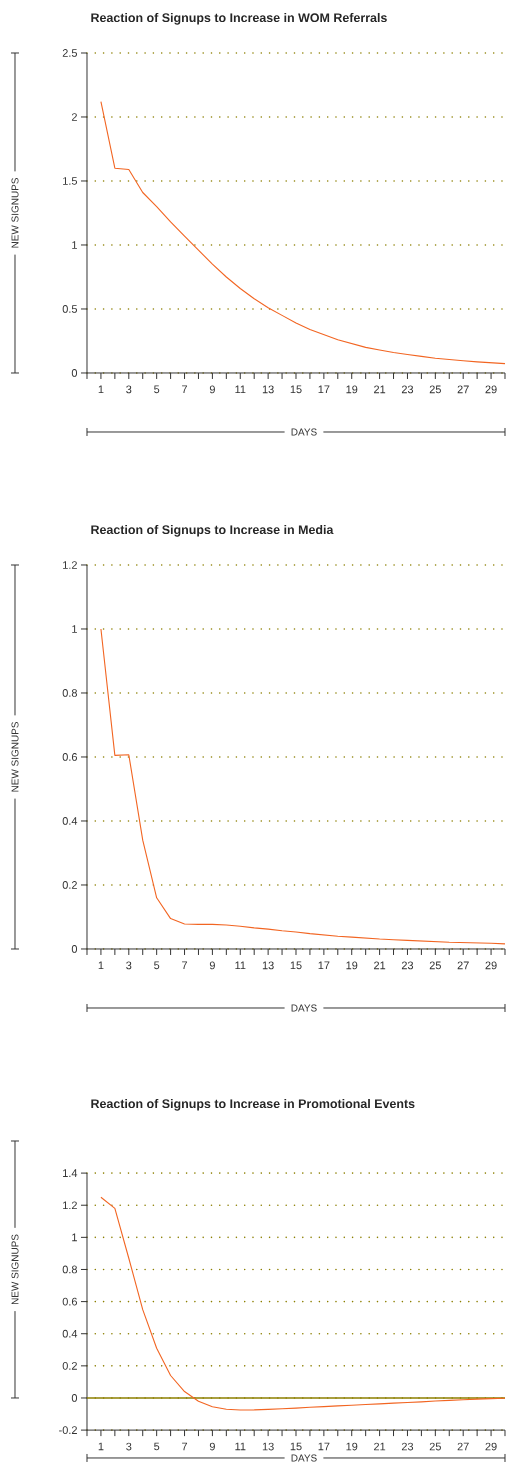 This screenshot has height=1469, width=508. I want to click on y-tick-label: 0.5, so click(69, 309).